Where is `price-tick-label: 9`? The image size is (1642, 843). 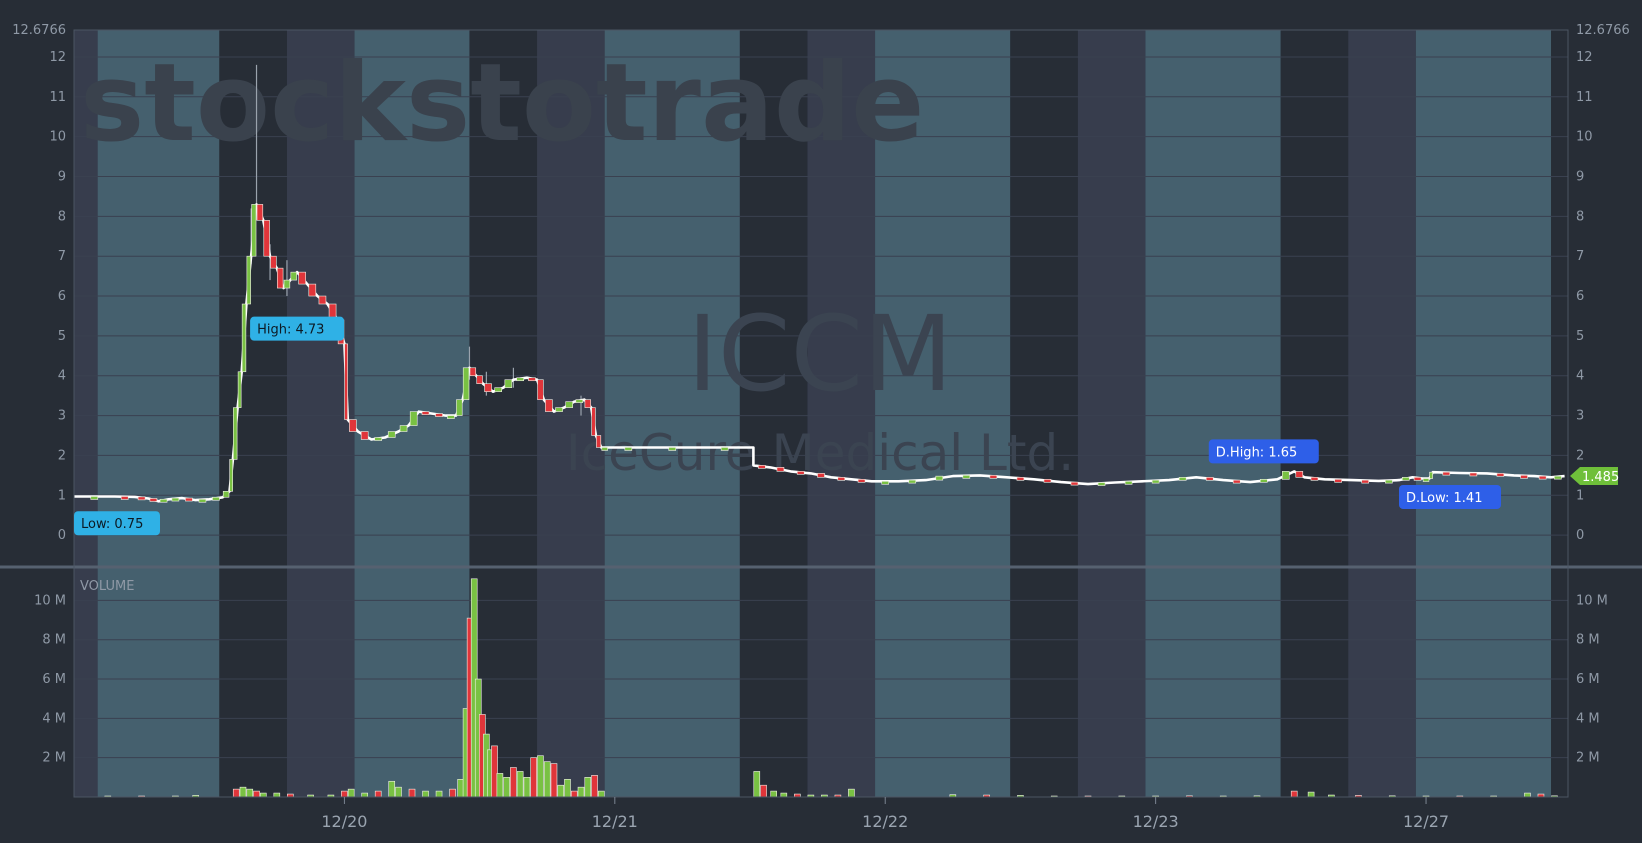
price-tick-label: 9 is located at coordinates (62, 177).